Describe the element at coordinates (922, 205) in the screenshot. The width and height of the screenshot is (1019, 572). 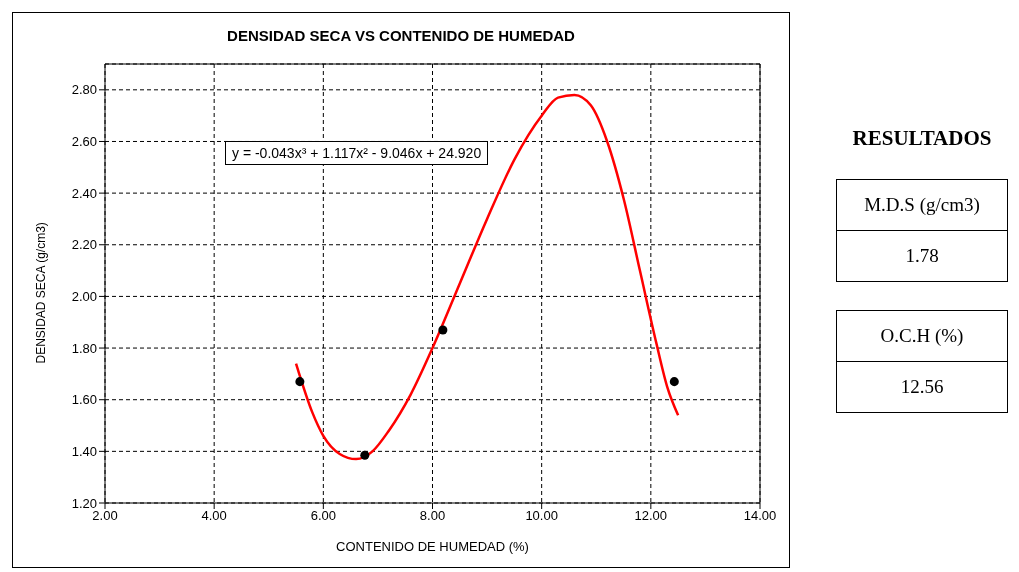
I see `text: M.D.S (g/cm3)` at that location.